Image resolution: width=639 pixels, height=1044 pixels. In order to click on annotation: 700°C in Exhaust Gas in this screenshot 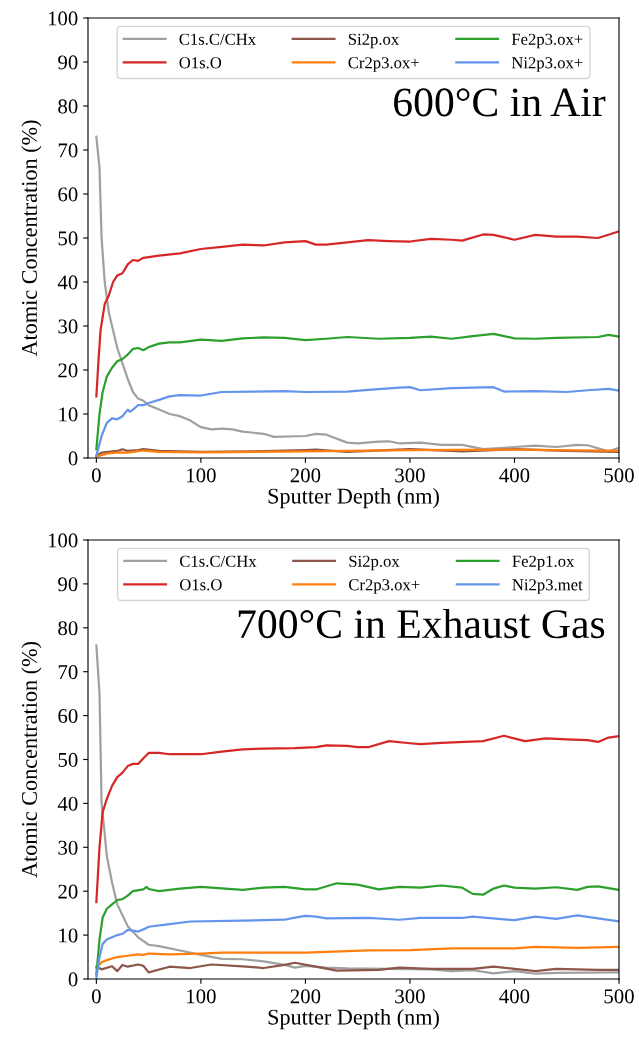, I will do `click(421, 623)`.